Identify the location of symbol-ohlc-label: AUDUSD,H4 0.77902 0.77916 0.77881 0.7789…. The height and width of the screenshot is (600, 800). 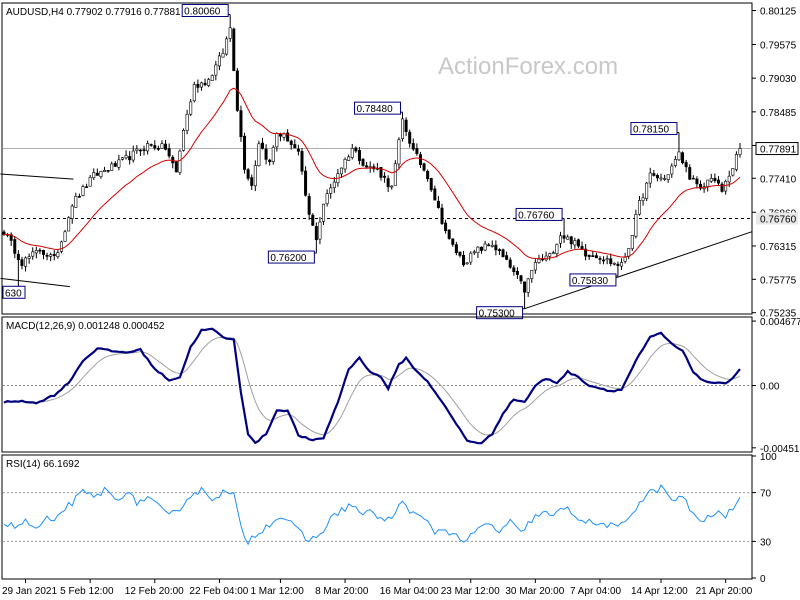
(113, 12).